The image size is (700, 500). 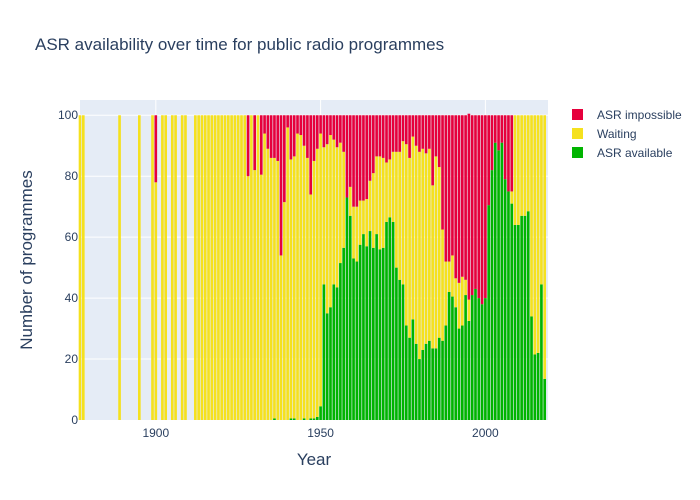 What do you see at coordinates (604, 134) in the screenshot?
I see `legend-item-waiting: Waiting` at bounding box center [604, 134].